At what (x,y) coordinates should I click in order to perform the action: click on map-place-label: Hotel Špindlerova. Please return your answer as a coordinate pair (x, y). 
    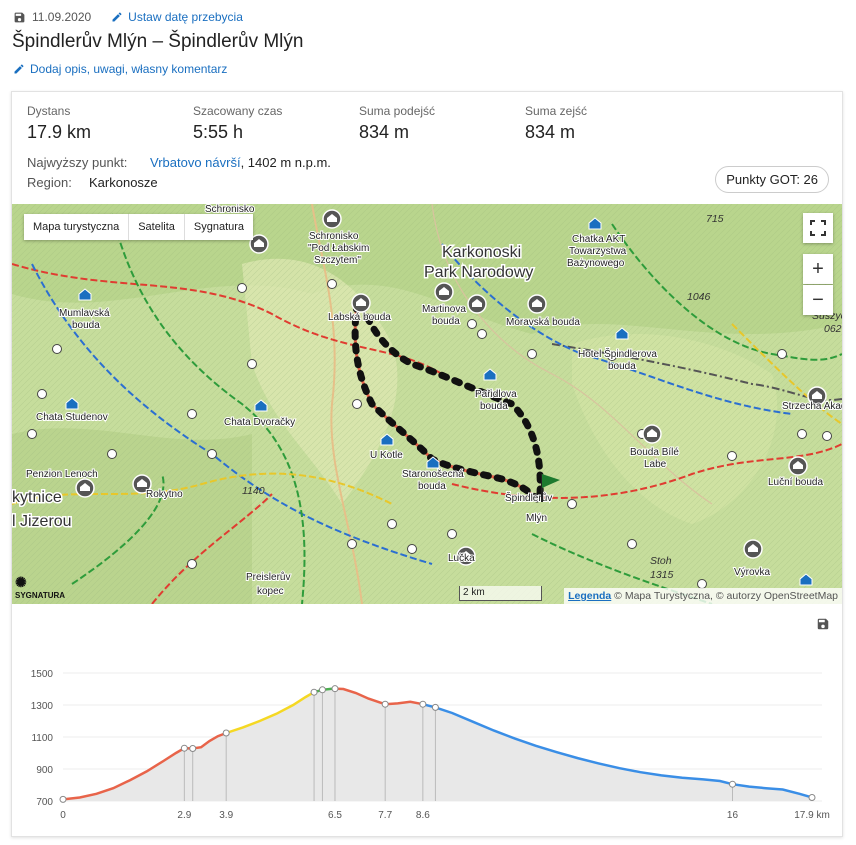
    Looking at the image, I should click on (617, 353).